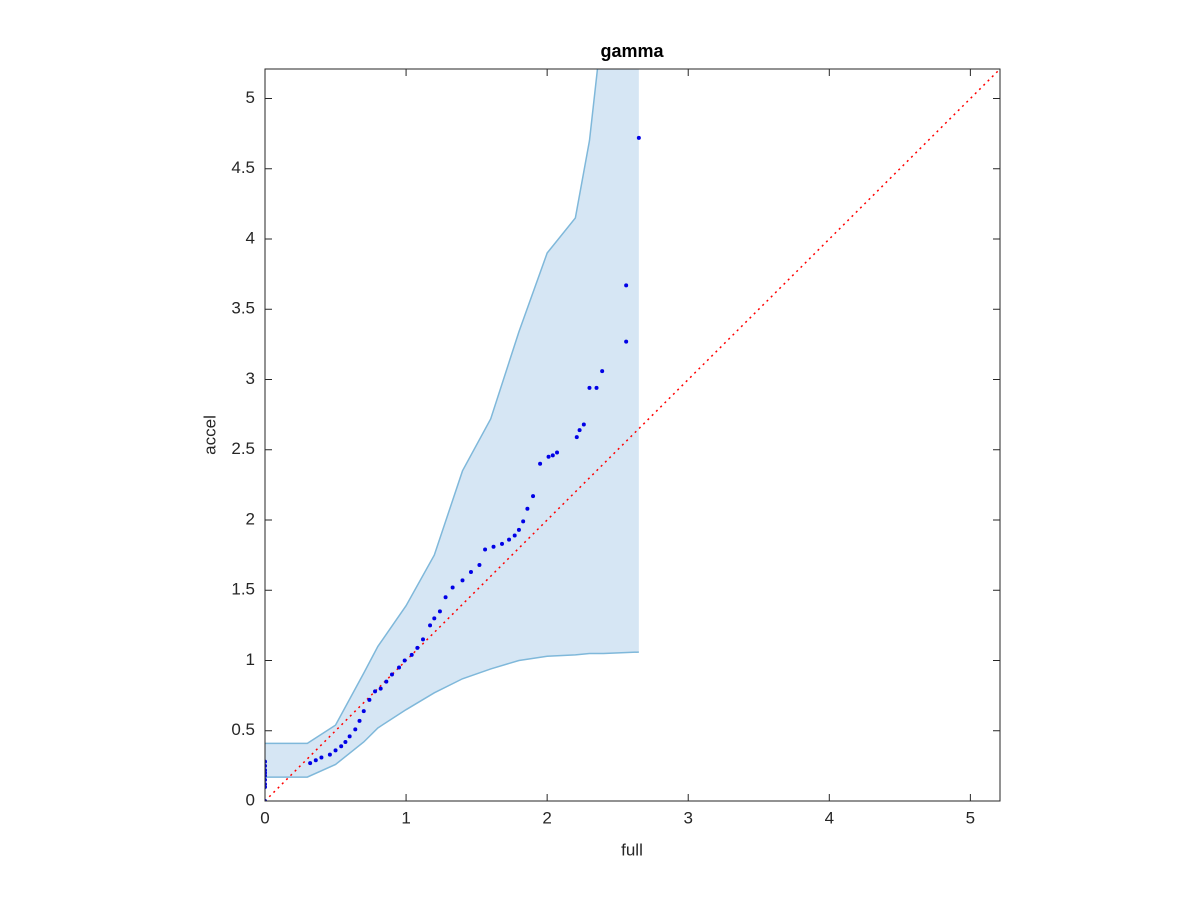 The image size is (1200, 900). I want to click on x-tick-label: 4, so click(829, 817).